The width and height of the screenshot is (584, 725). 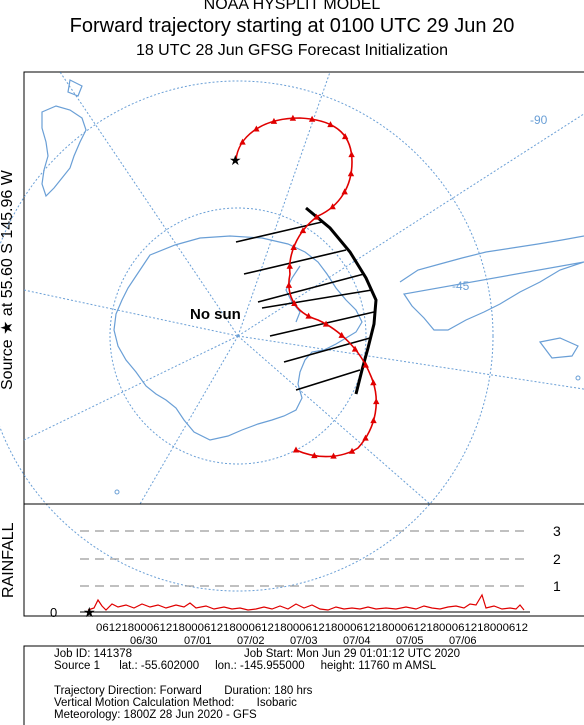 What do you see at coordinates (306, 602) in the screenshot?
I see `rainfall-series` at bounding box center [306, 602].